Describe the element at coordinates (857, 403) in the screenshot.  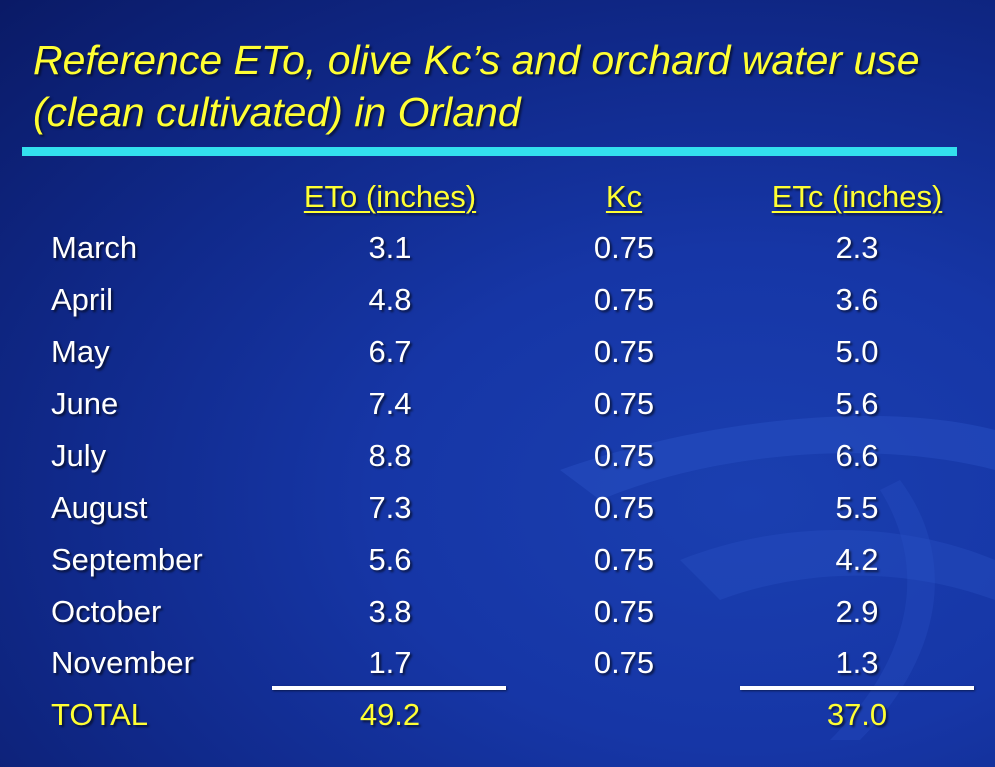
I see `row-etc: 5.6` at that location.